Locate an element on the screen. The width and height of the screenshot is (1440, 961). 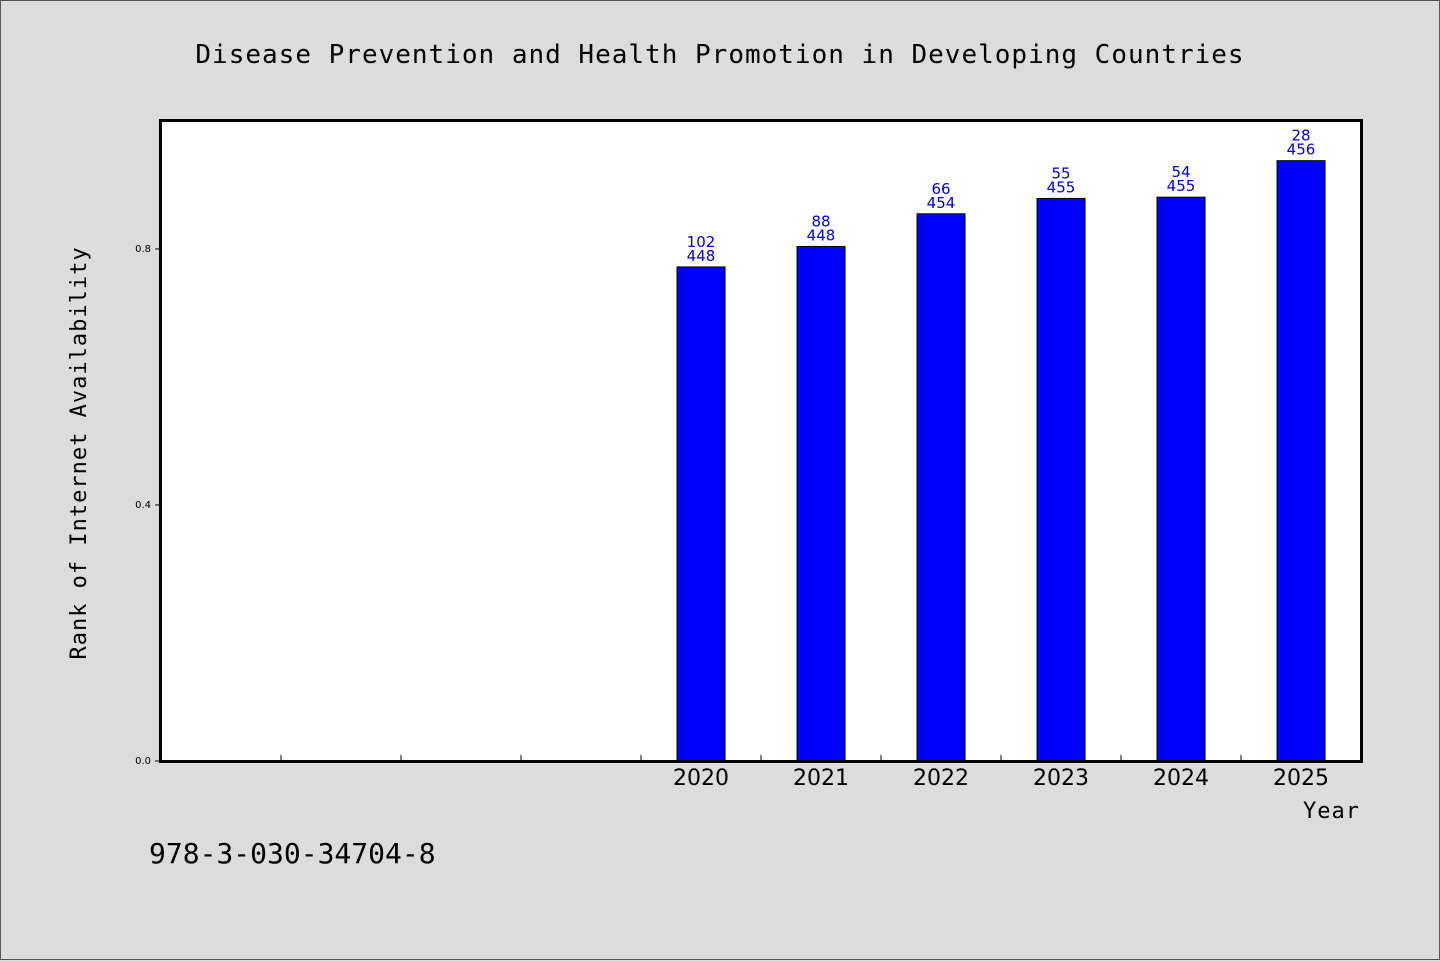
bar-rank-label: 88 is located at coordinates (820, 221).